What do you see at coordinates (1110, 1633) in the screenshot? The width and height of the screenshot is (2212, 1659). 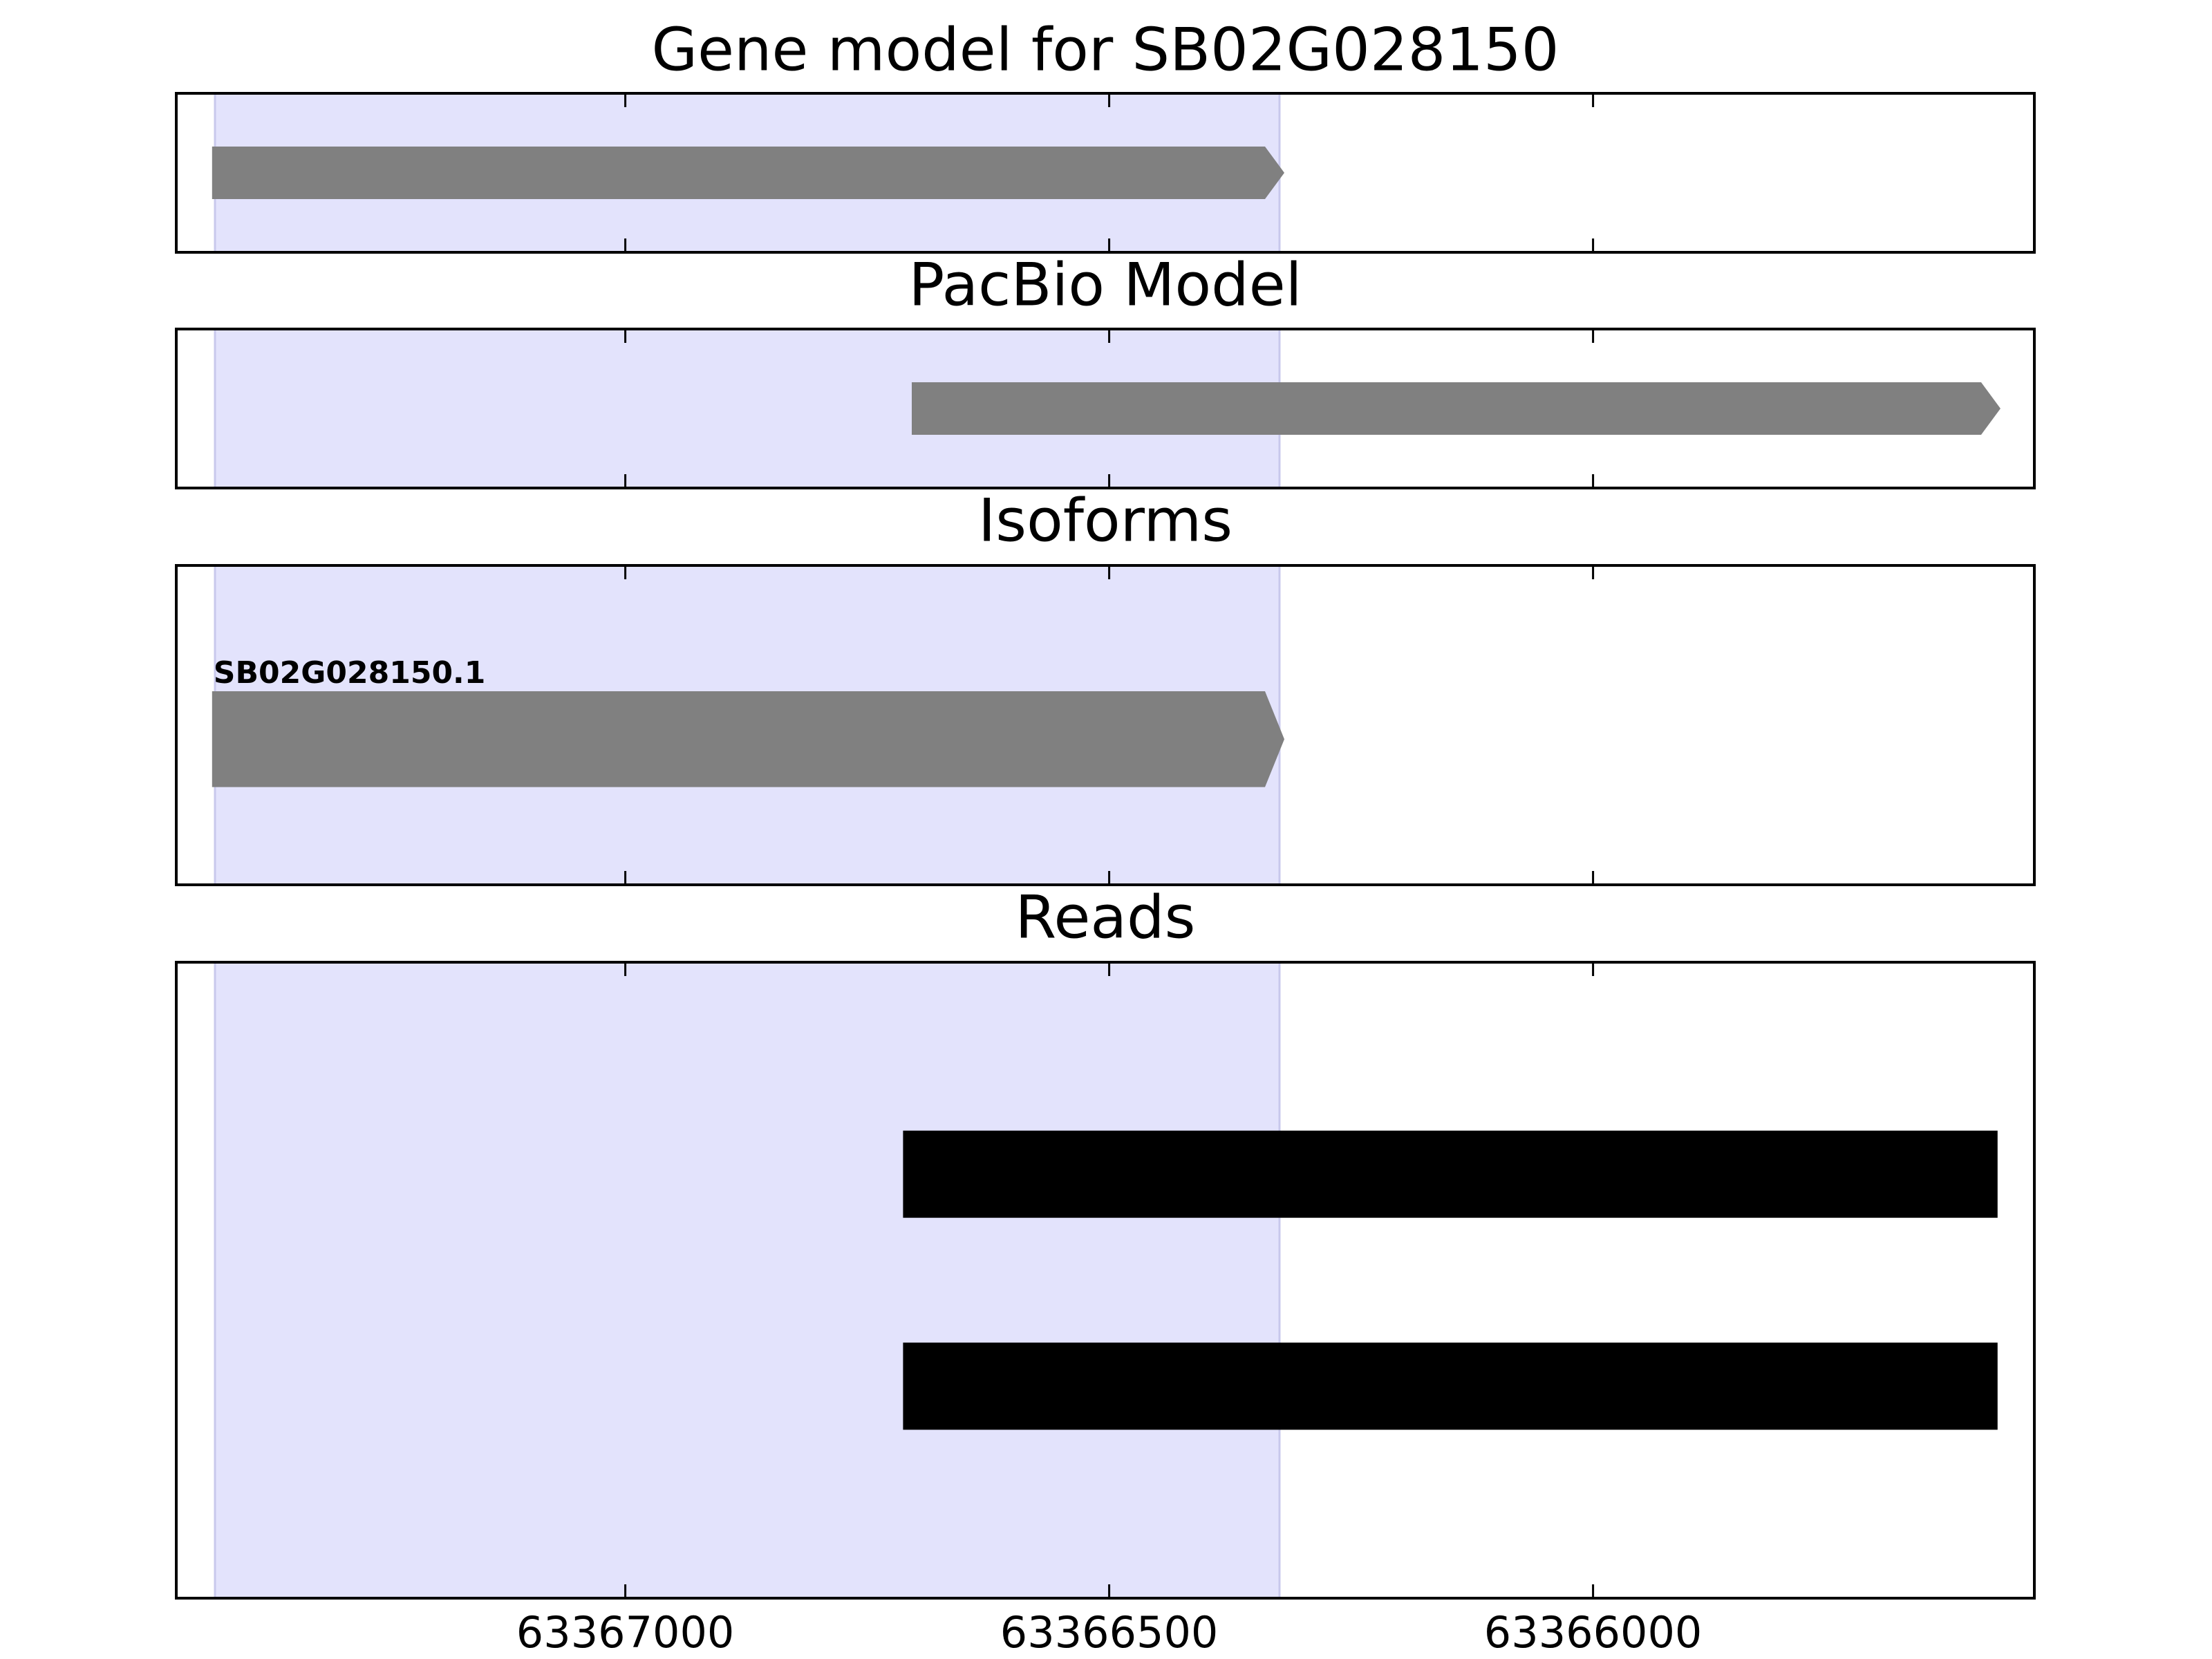 I see `x-tick-label: 63366500` at bounding box center [1110, 1633].